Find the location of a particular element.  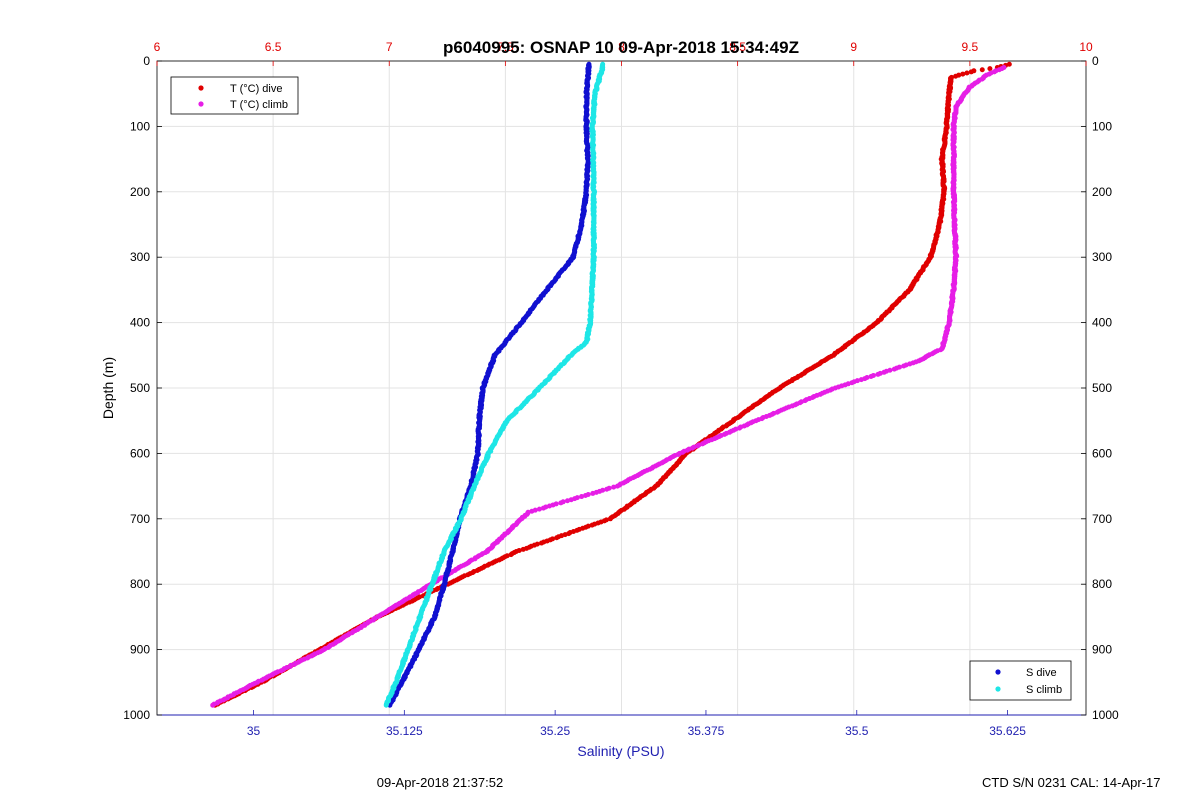

series-s-dive is located at coordinates (489, 384).